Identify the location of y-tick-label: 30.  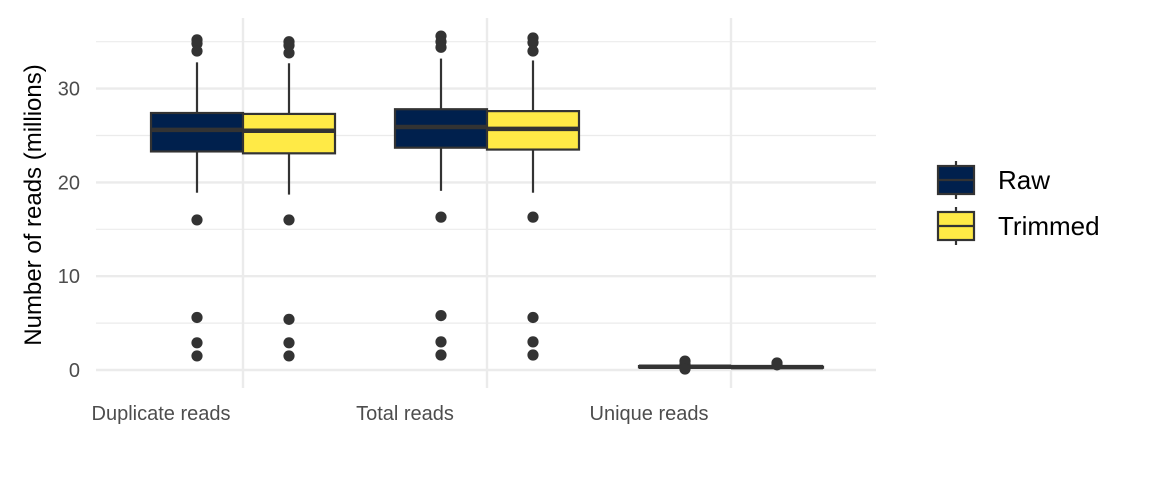
(69, 90).